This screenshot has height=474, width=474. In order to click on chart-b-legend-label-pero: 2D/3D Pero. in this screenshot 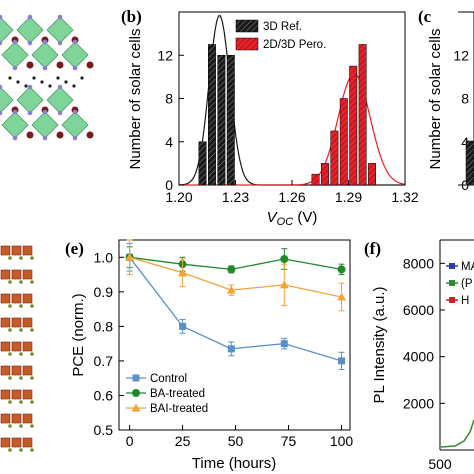, I will do `click(294, 45)`.